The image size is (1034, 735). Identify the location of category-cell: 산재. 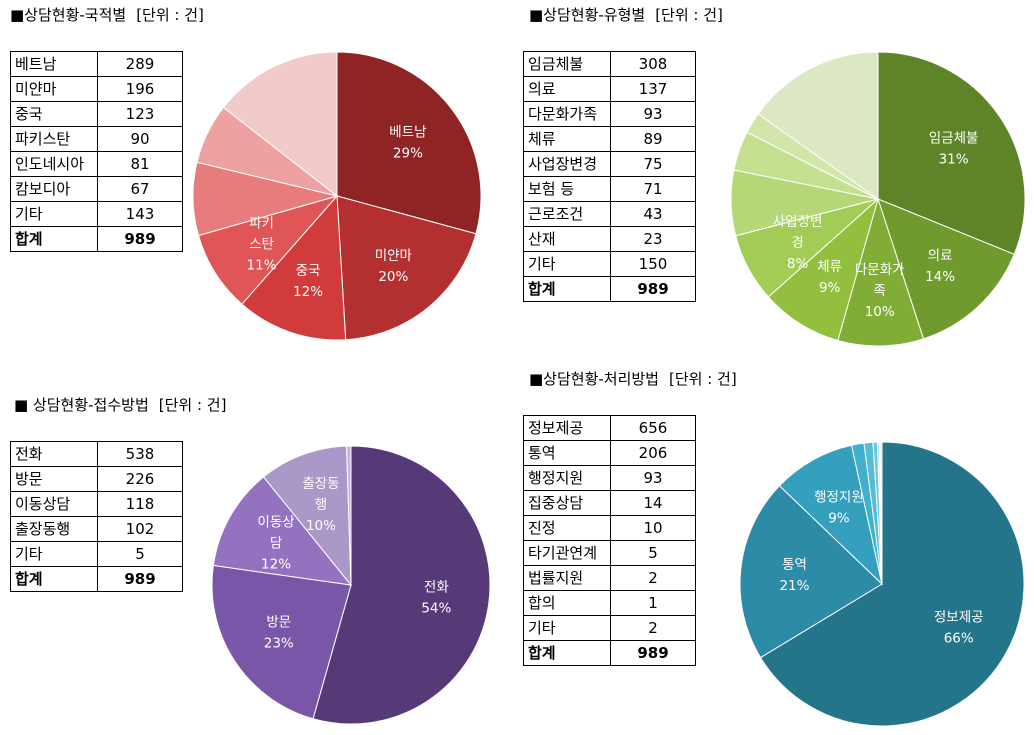
(567, 239).